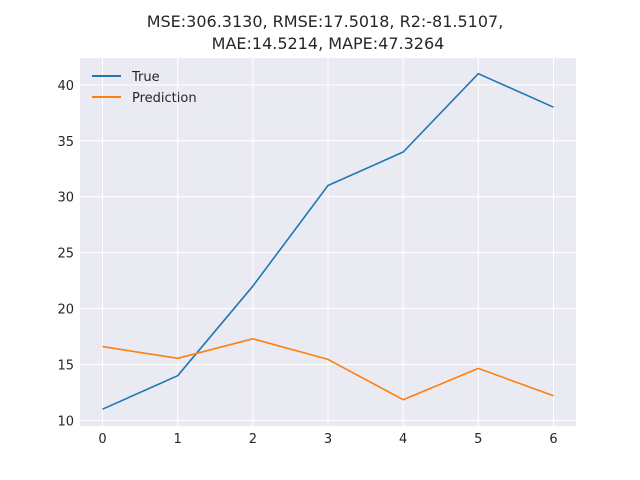 The width and height of the screenshot is (640, 480). Describe the element at coordinates (328, 43) in the screenshot. I see `chart-title-line-2: MAE:14.5214, MAPE:47.3264` at that location.